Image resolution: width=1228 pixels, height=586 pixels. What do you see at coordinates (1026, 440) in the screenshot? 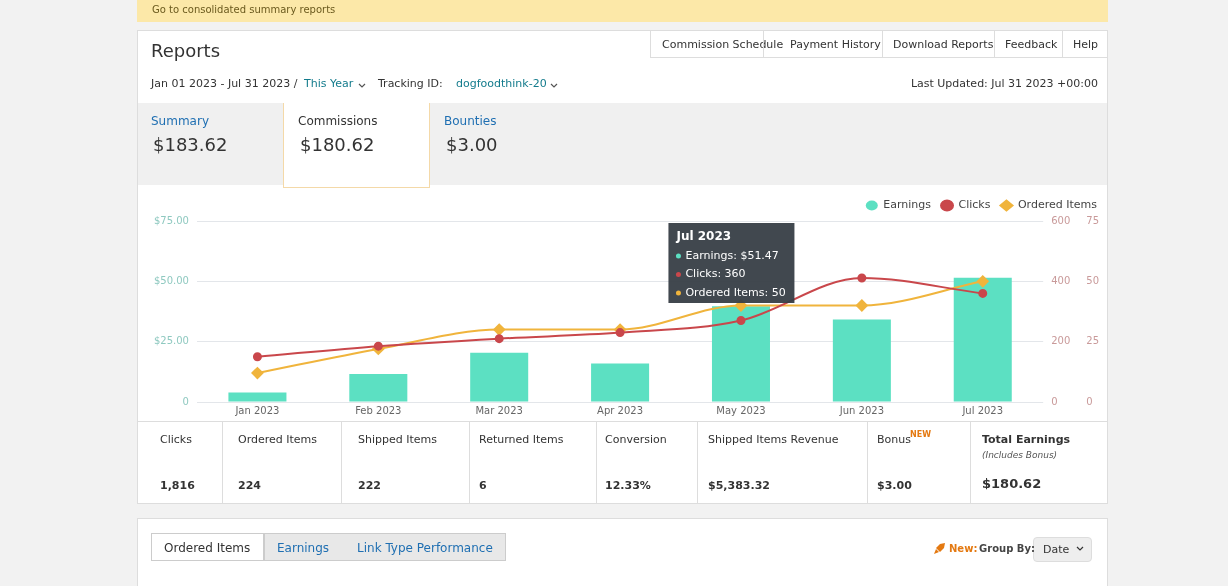
I see `text: Total Earnings` at bounding box center [1026, 440].